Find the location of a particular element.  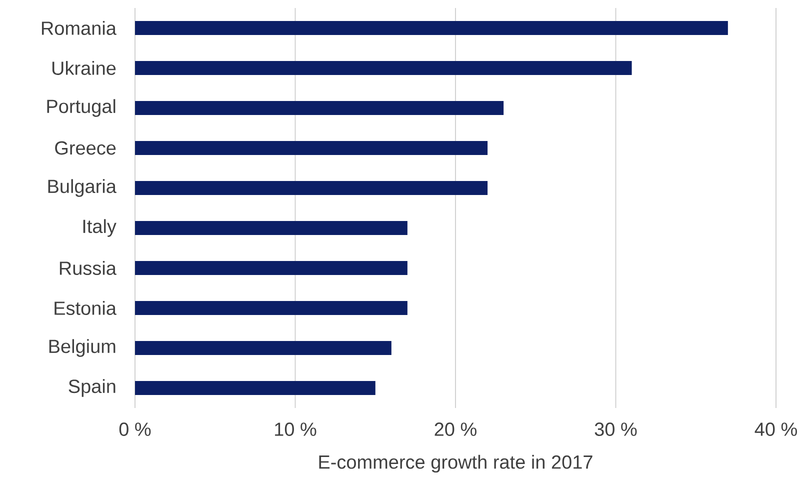

x-tick-label: 30 % is located at coordinates (615, 429).